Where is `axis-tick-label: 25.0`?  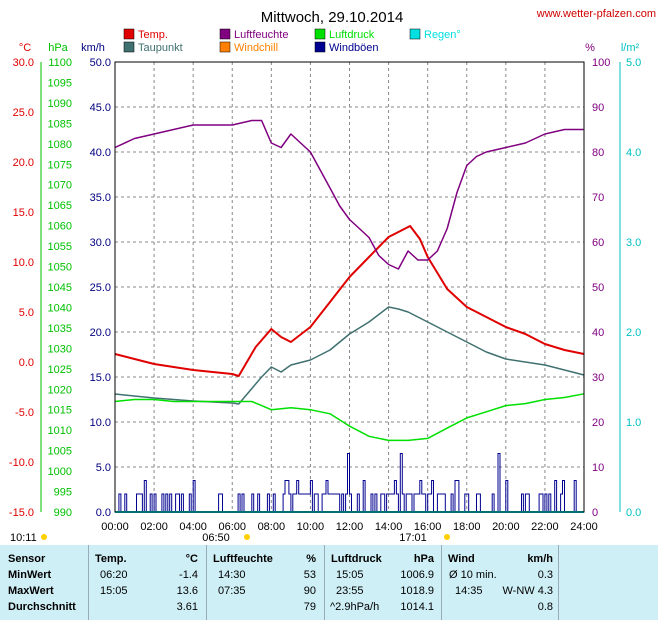
axis-tick-label: 25.0 is located at coordinates (100, 288).